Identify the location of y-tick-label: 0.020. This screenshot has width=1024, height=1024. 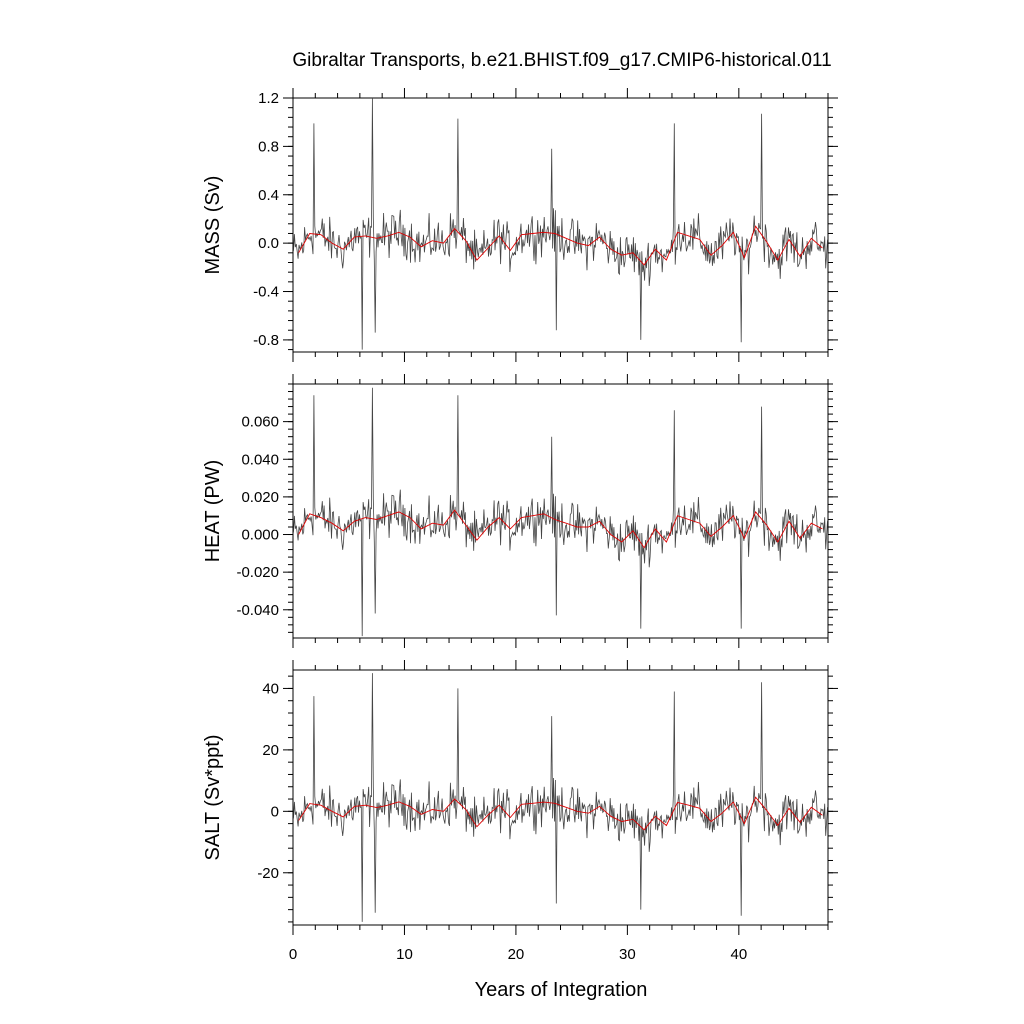
(260, 497).